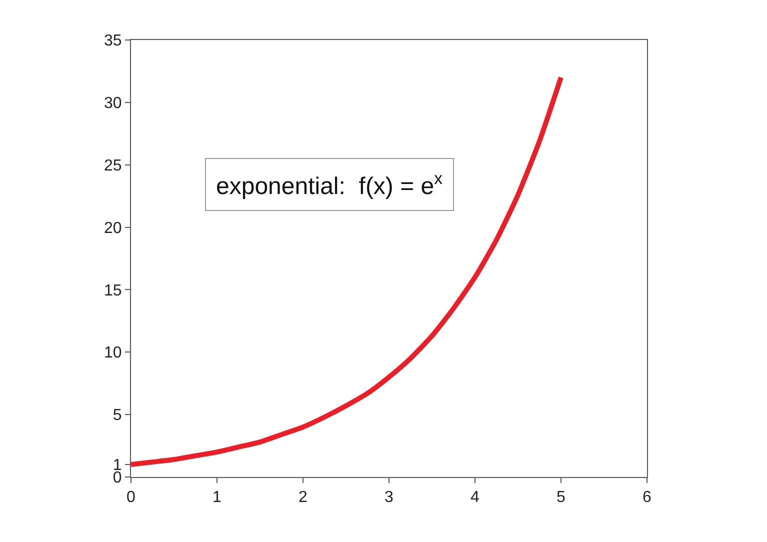 Image resolution: width=767 pixels, height=542 pixels. I want to click on x-tick-label: 0, so click(131, 497).